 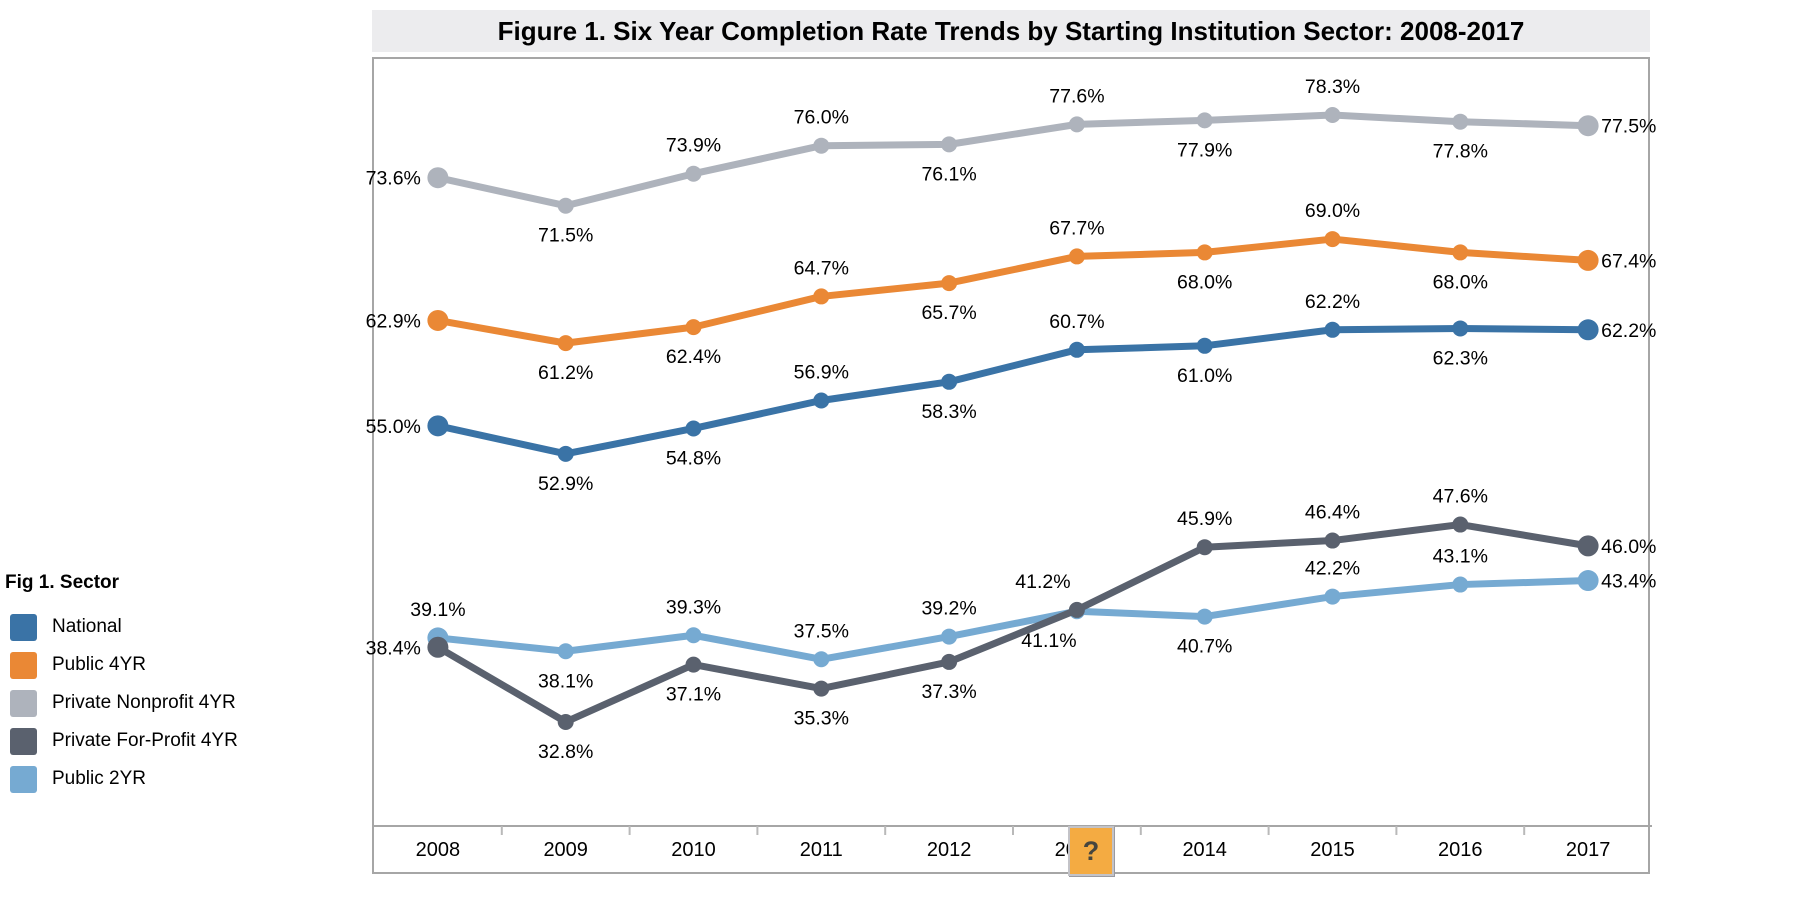 I want to click on data-label-national-2017: 62.2%, so click(x=1628, y=331).